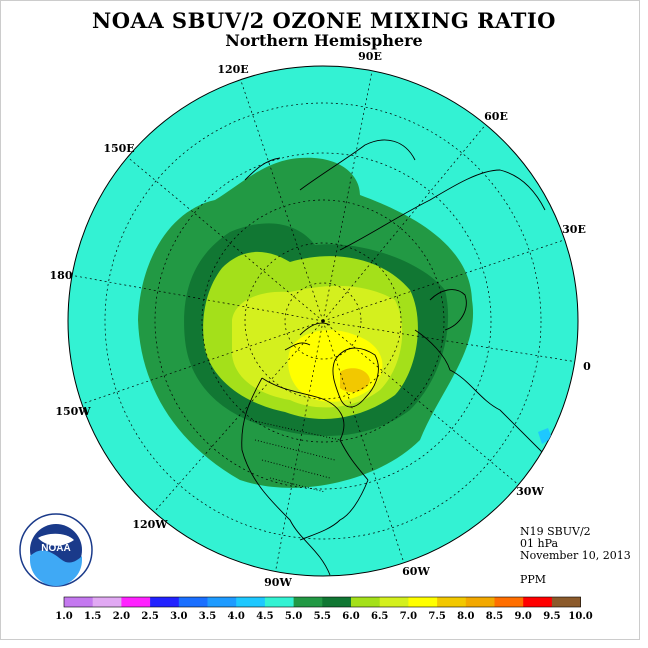  I want to click on colorbar-tick-label: 9.0, so click(522, 616).